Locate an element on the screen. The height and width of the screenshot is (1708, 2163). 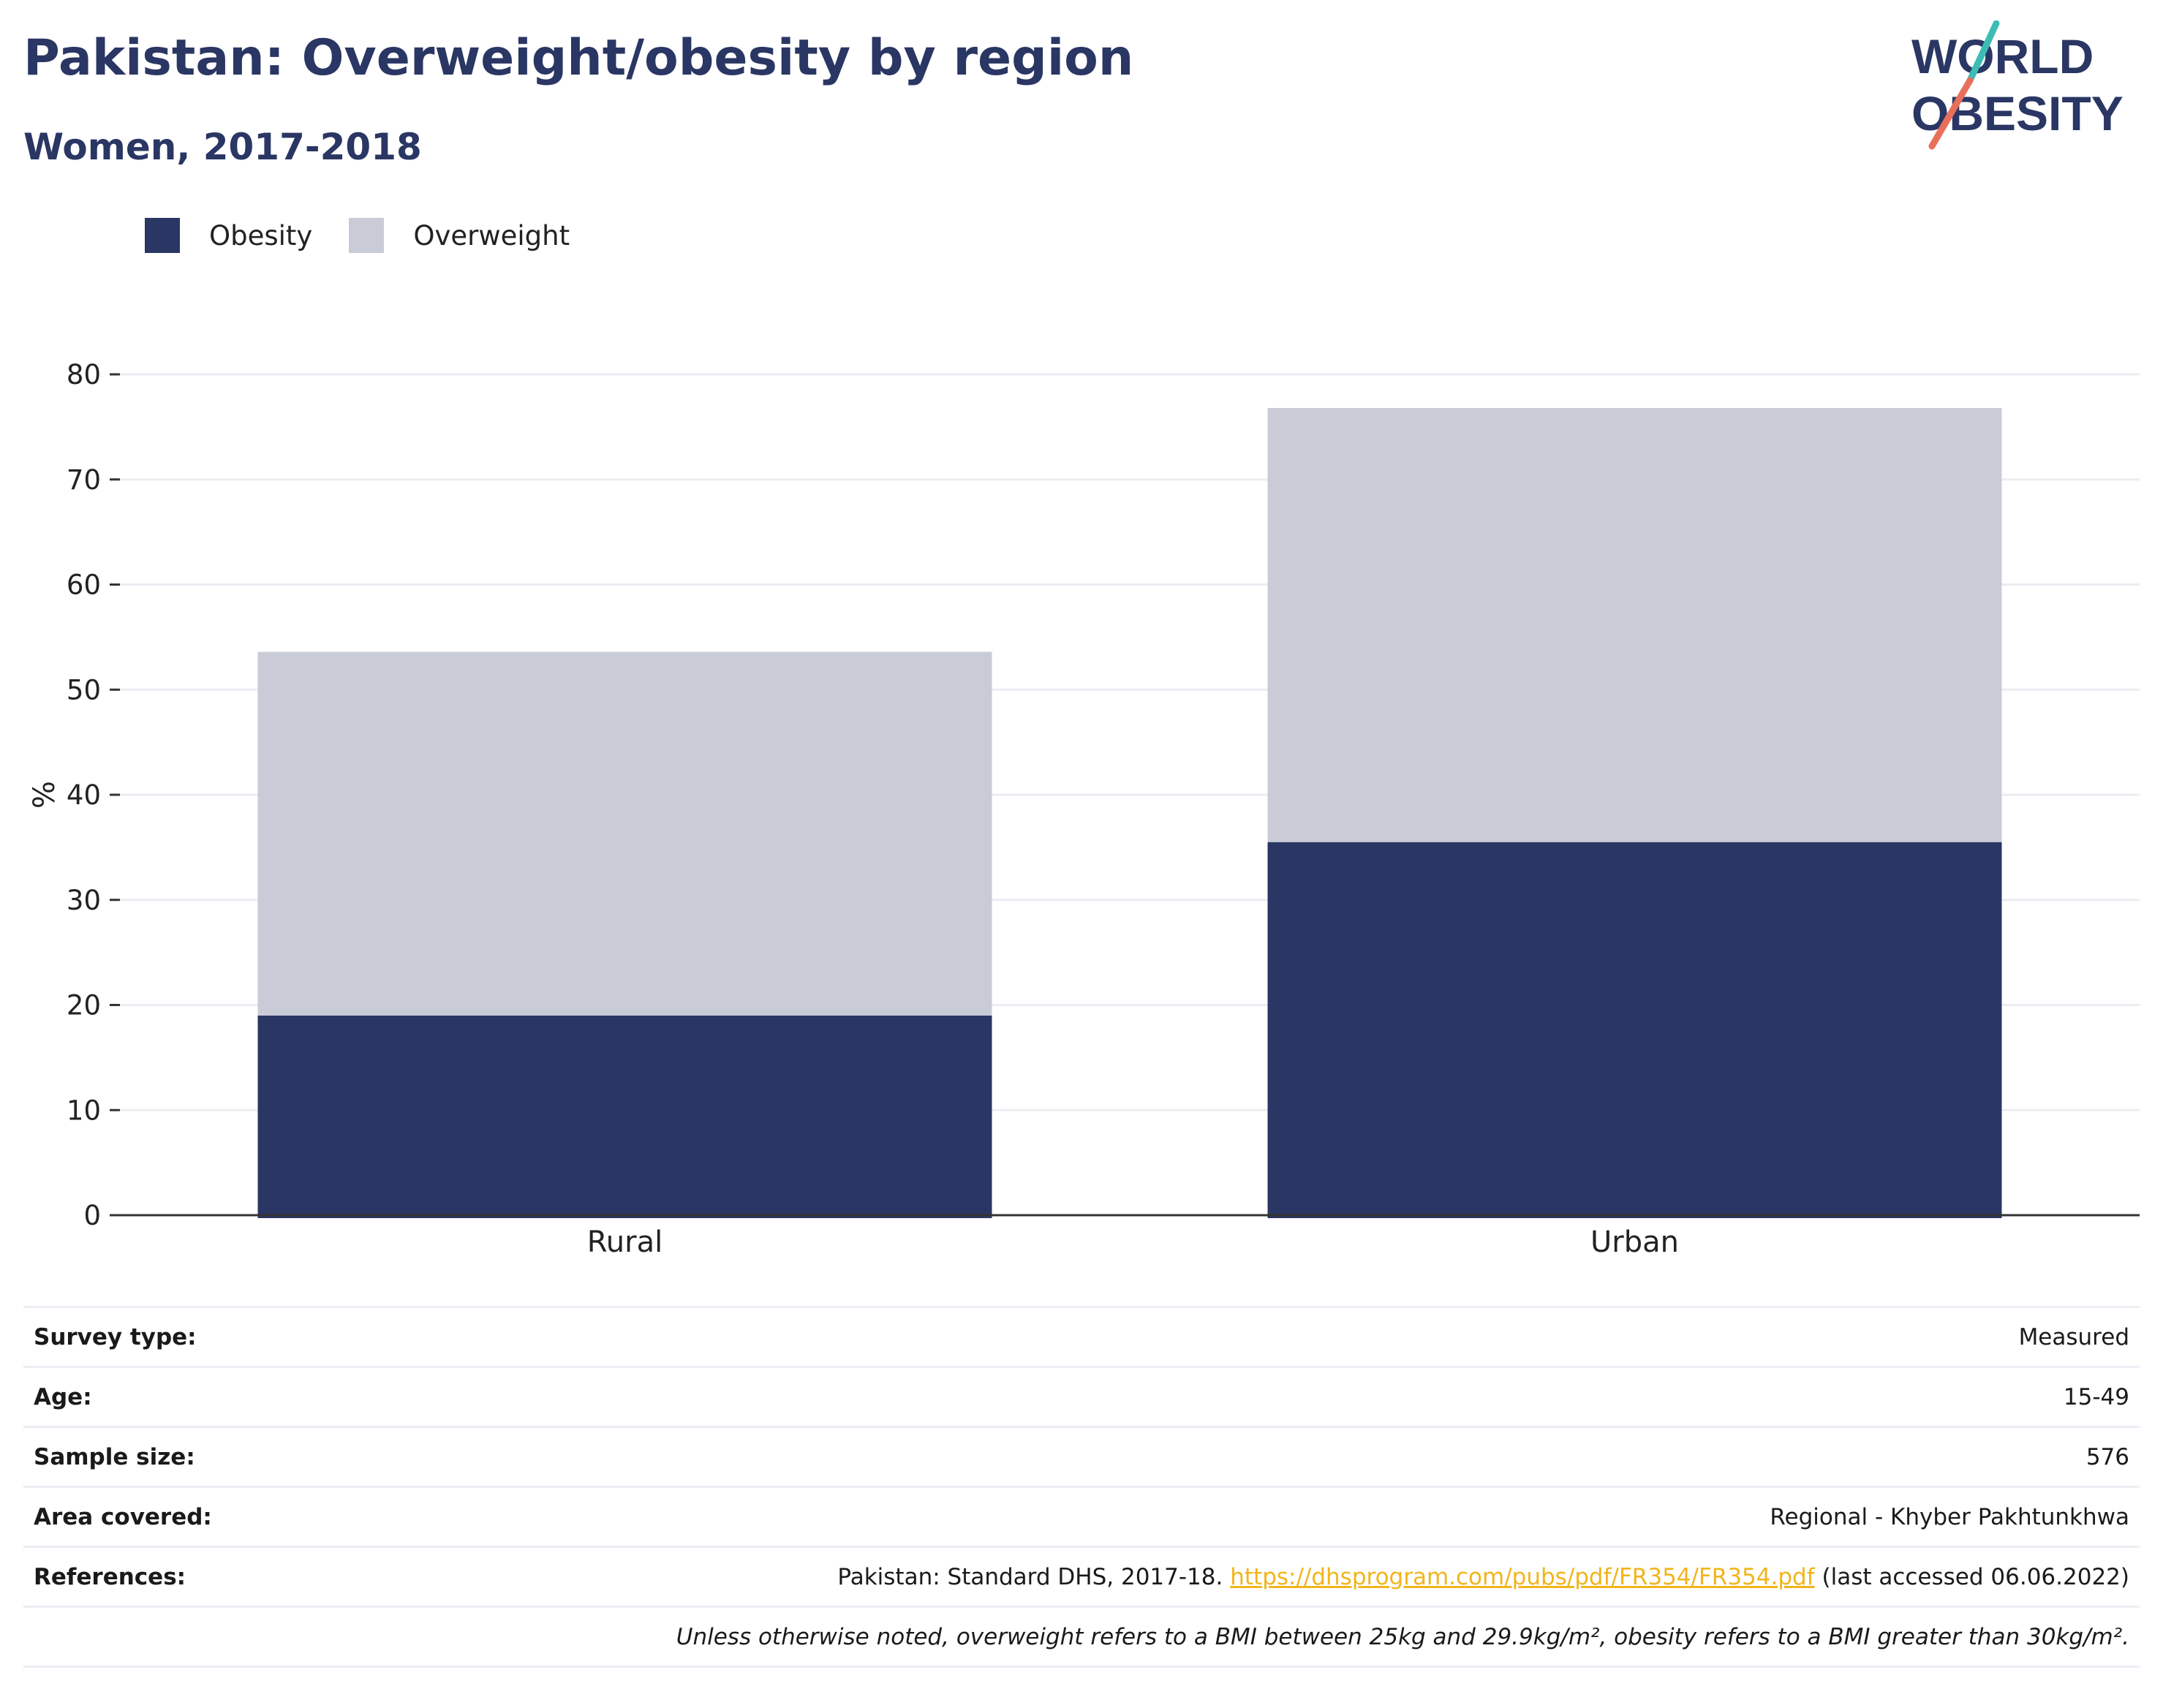
legend-item-obesity: Obesity is located at coordinates (229, 235).